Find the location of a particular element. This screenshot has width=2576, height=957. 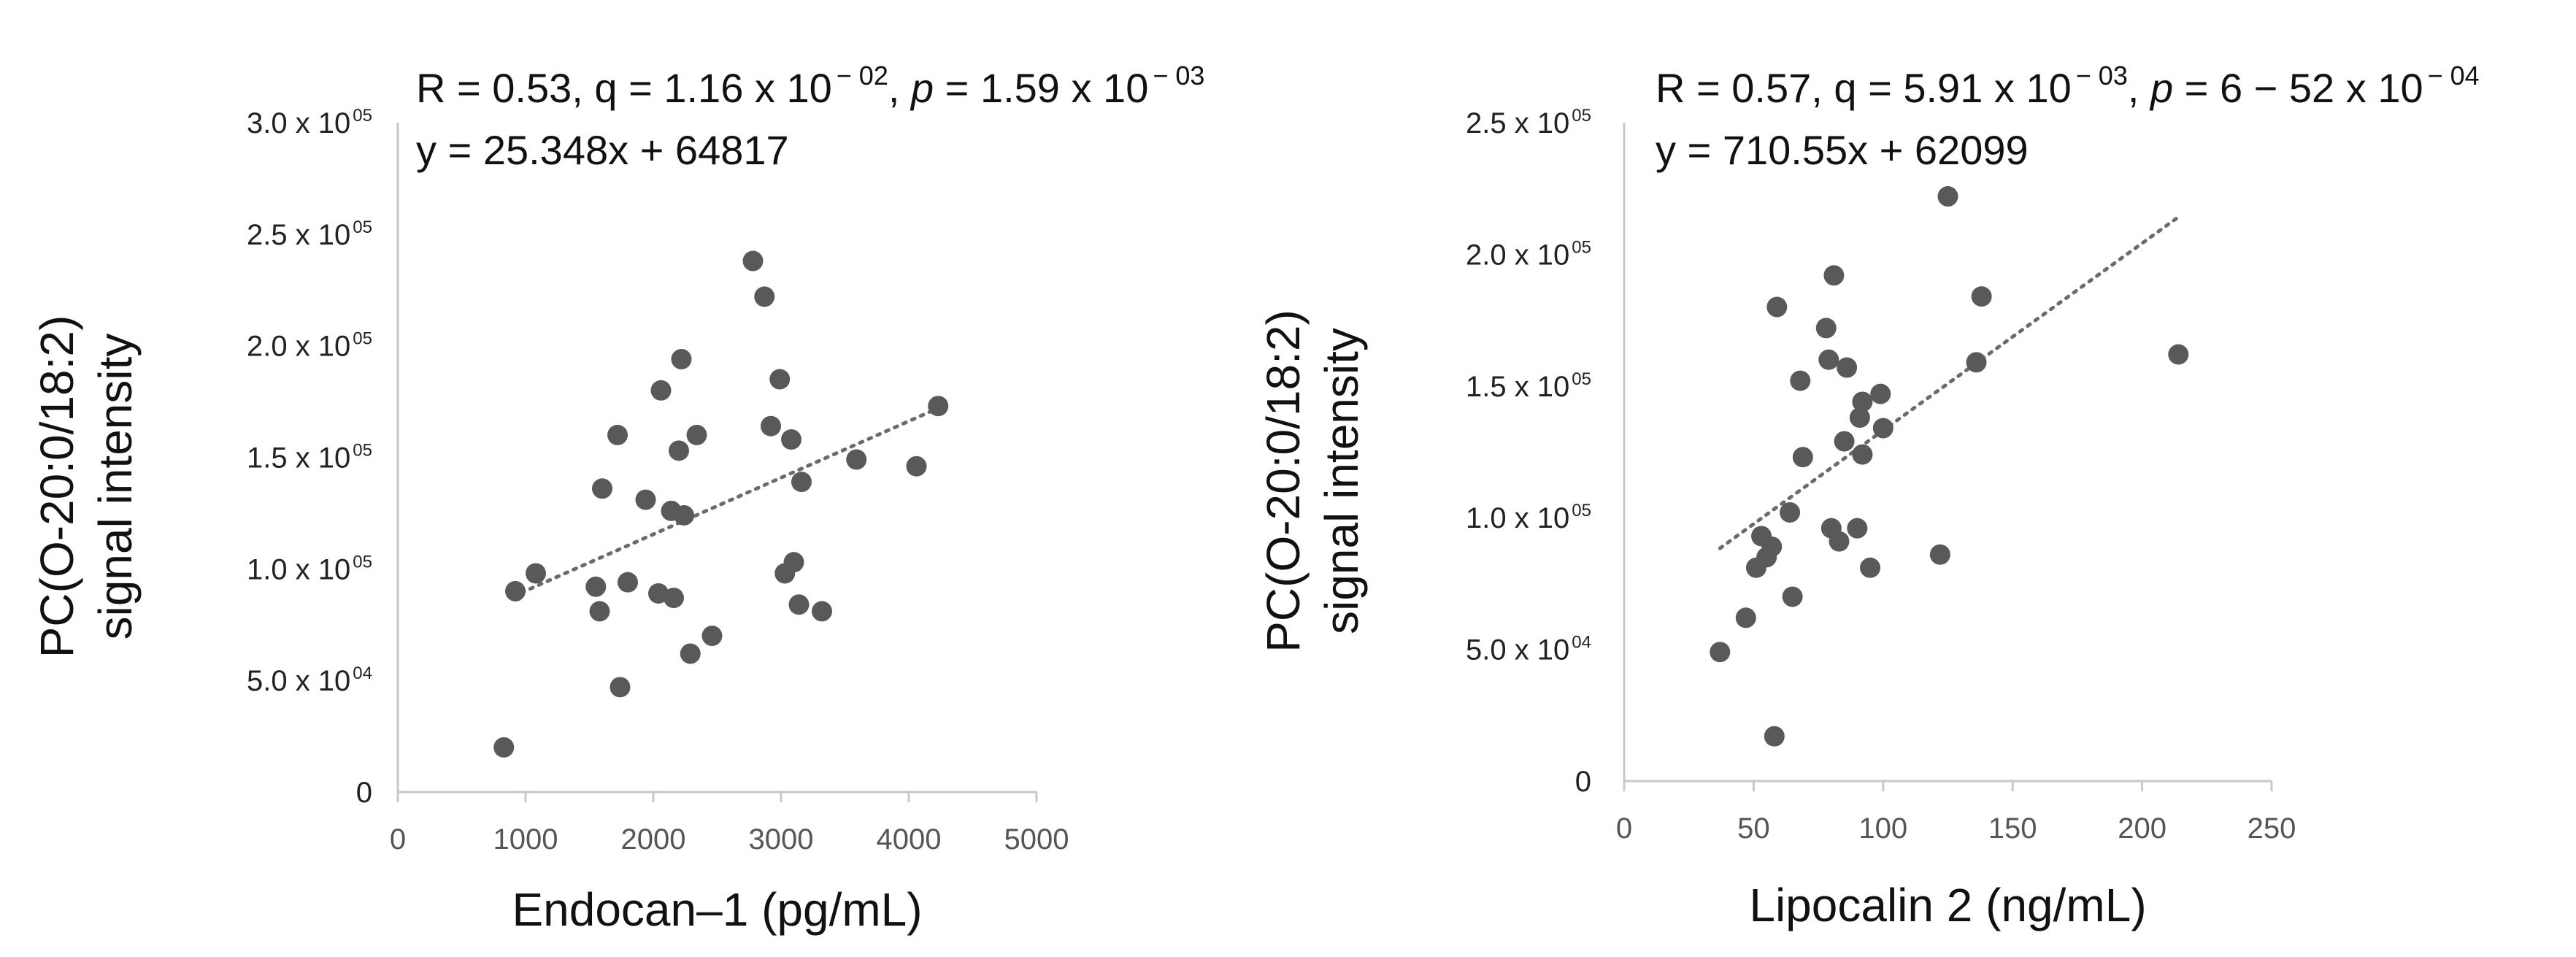

x-axis-ticks: 0 50 100 150 200 250 is located at coordinates (1956, 813).